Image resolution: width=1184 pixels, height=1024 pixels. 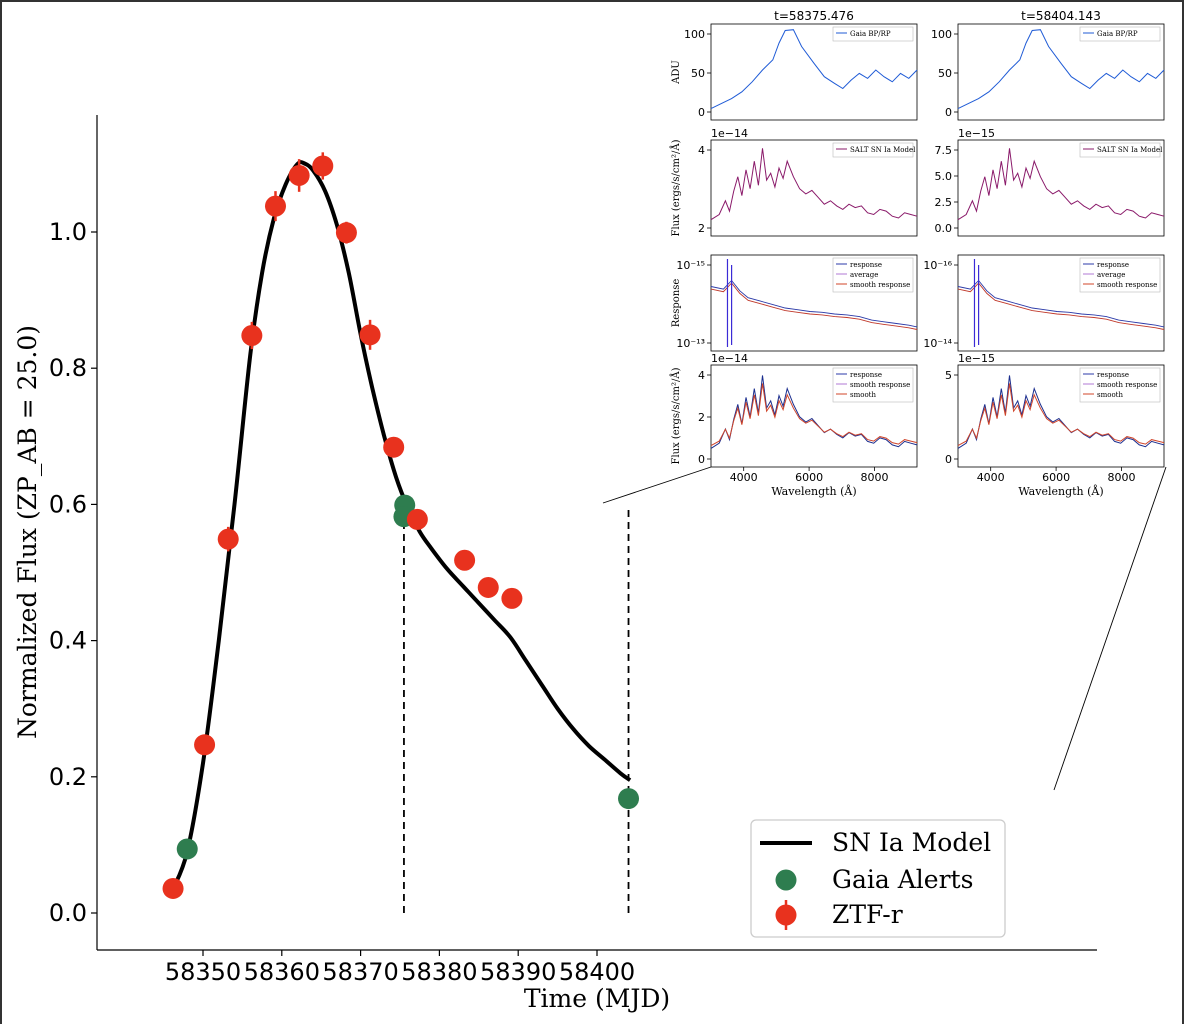 I want to click on x-tick-label: 58370, so click(x=360, y=972).